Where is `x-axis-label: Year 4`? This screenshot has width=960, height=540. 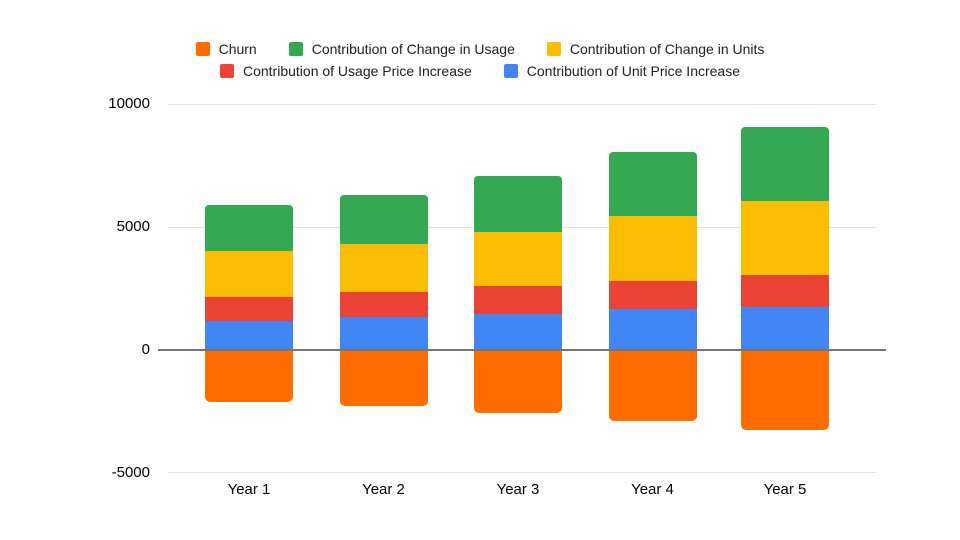 x-axis-label: Year 4 is located at coordinates (652, 489).